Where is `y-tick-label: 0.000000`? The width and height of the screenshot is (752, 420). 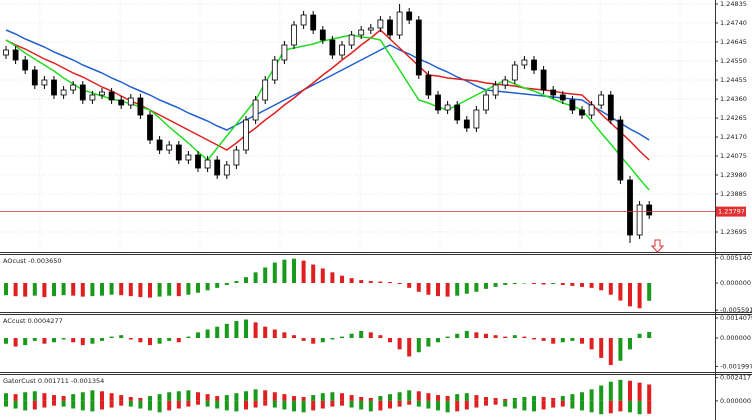
y-tick-label: 0.000000 is located at coordinates (735, 338).